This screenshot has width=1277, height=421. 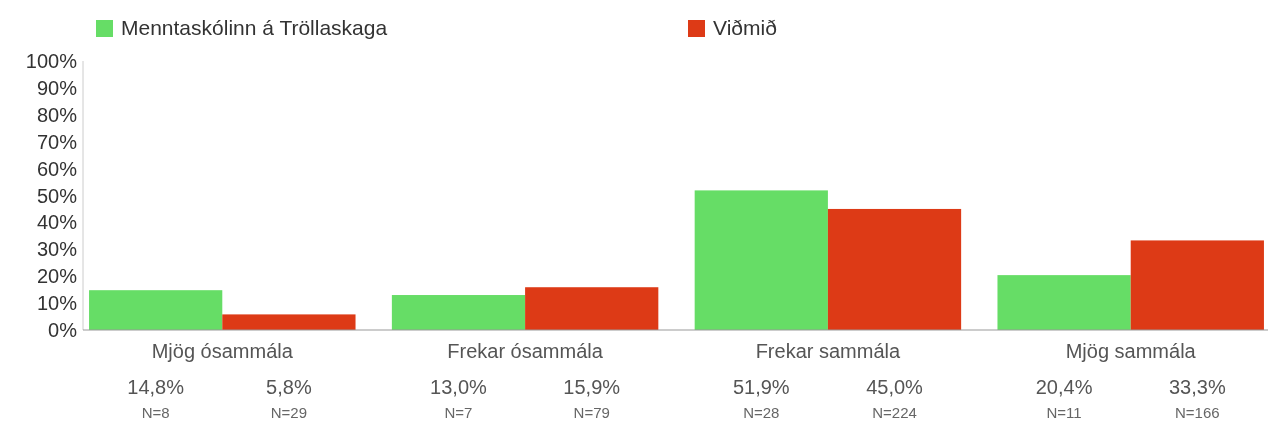 I want to click on y-tick-label: 60%, so click(x=57, y=168).